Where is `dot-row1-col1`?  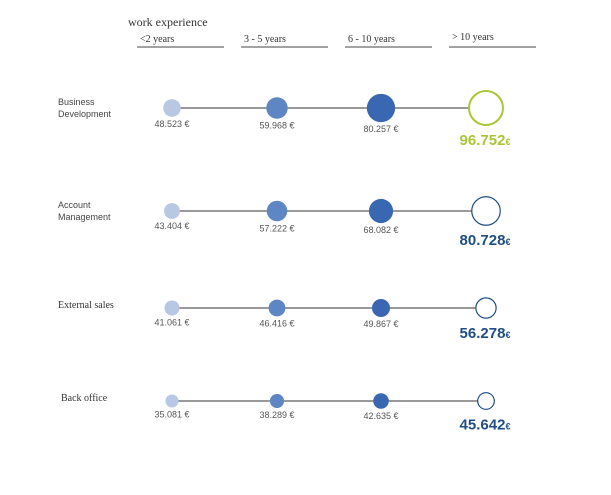
dot-row1-col1 is located at coordinates (277, 211).